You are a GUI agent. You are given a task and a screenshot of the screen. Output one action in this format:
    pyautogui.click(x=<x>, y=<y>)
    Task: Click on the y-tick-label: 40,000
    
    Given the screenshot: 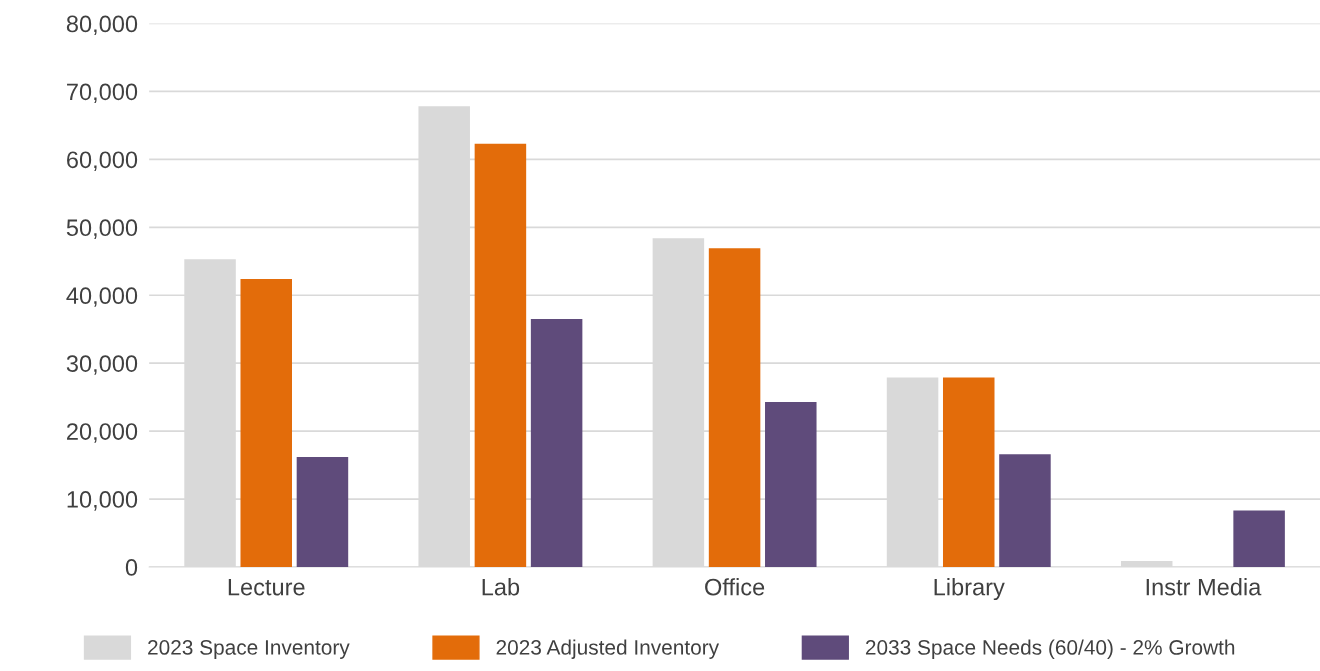 What is the action you would take?
    pyautogui.click(x=102, y=297)
    